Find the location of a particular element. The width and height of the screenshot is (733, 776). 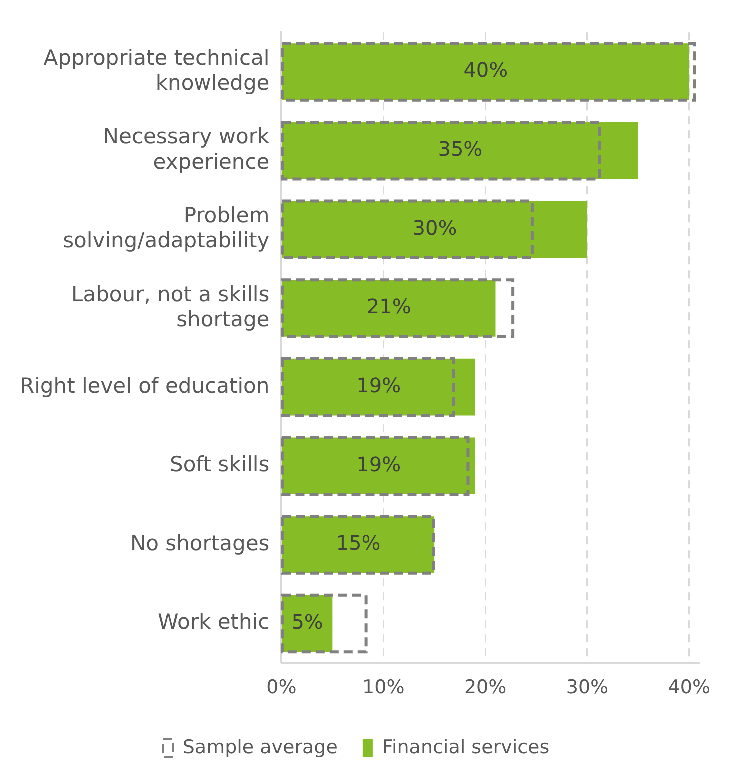

y-tick-label: Appropriate technical knowledge is located at coordinates (157, 71).